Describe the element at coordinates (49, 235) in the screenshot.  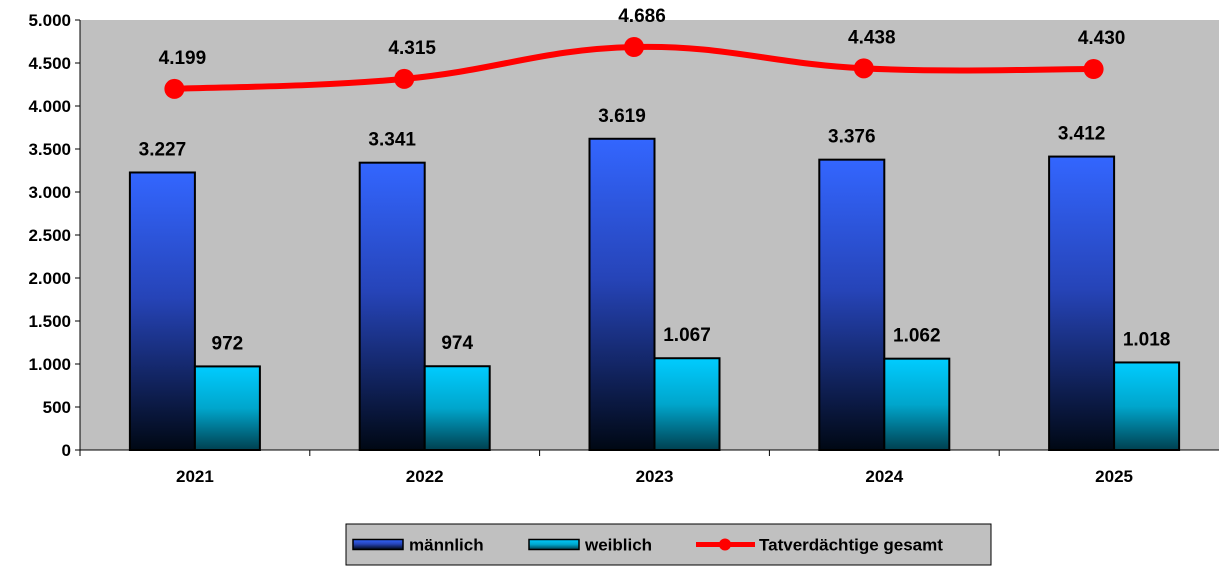
I see `y-tick-label: 2.500` at that location.